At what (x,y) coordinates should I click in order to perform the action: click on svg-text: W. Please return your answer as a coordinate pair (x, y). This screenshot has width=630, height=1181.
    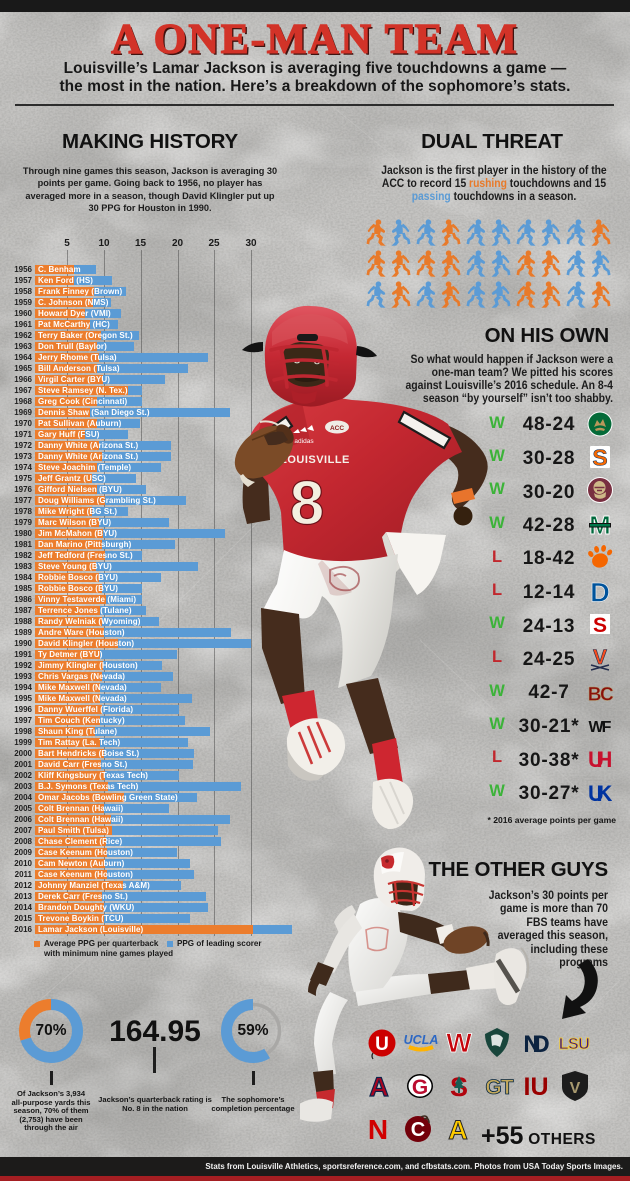
    Looking at the image, I should click on (459, 1043).